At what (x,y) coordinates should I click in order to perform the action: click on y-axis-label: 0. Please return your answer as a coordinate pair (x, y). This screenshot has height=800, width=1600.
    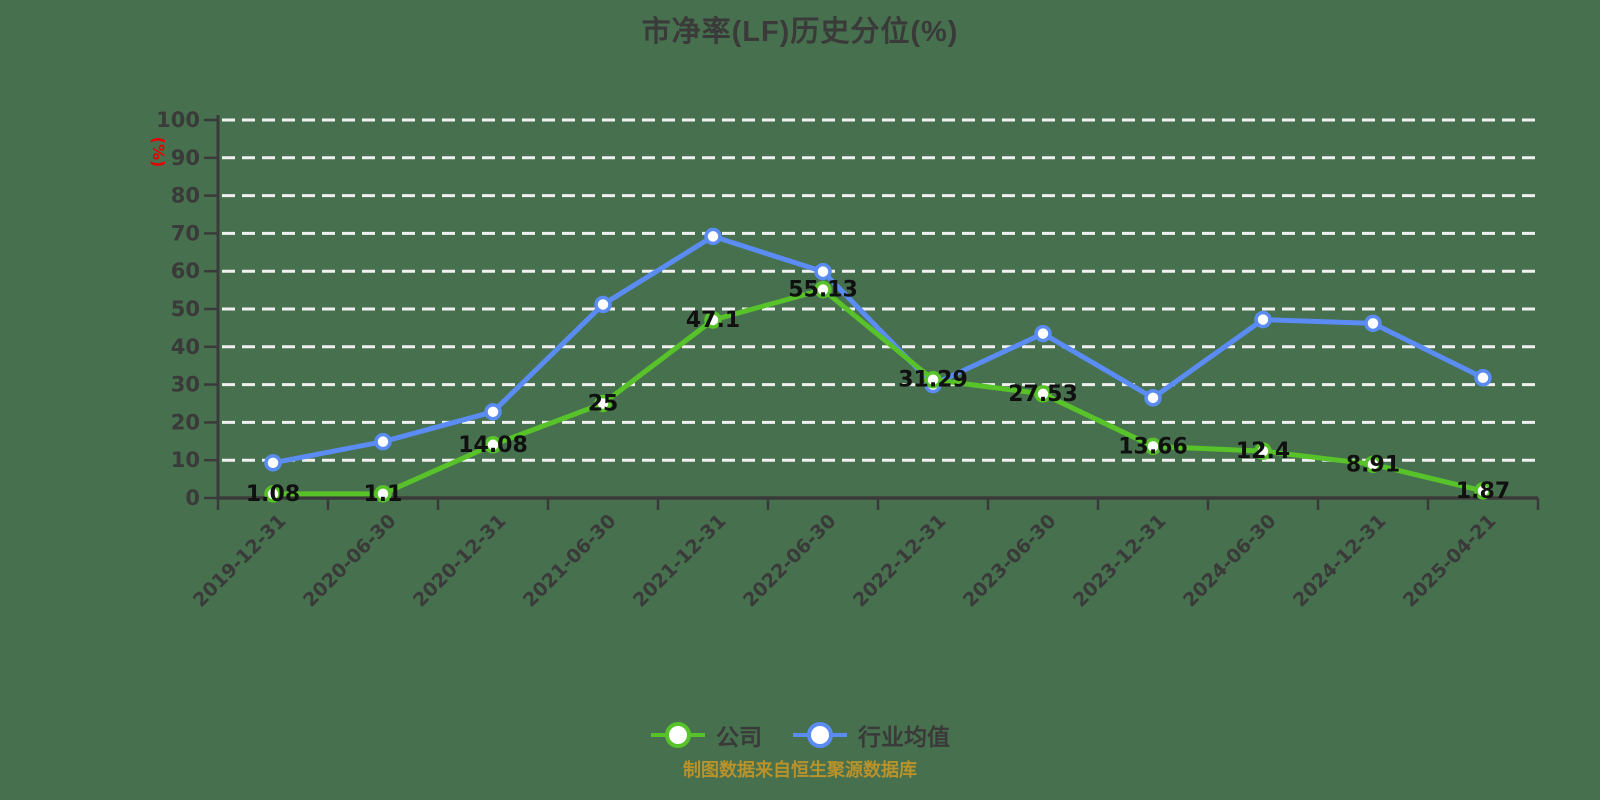
    Looking at the image, I should click on (192, 498).